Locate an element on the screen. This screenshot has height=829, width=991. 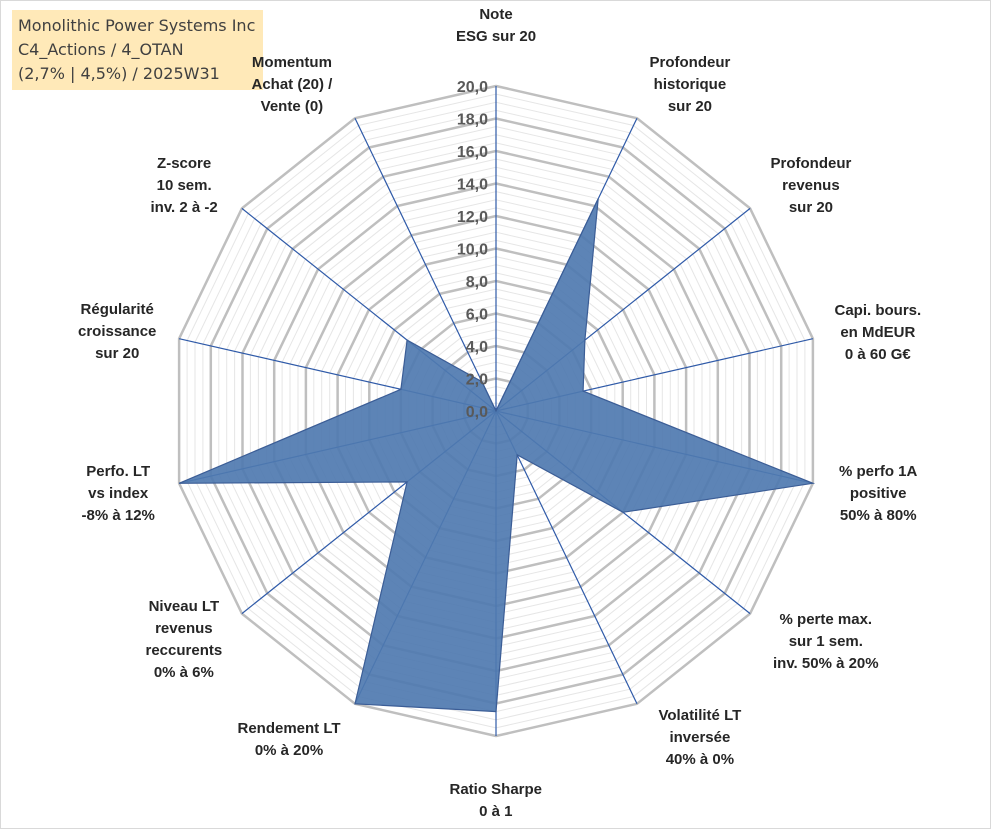
axis-label: Capi. bours. en MdEUR 0 à 60 G€ is located at coordinates (878, 333).